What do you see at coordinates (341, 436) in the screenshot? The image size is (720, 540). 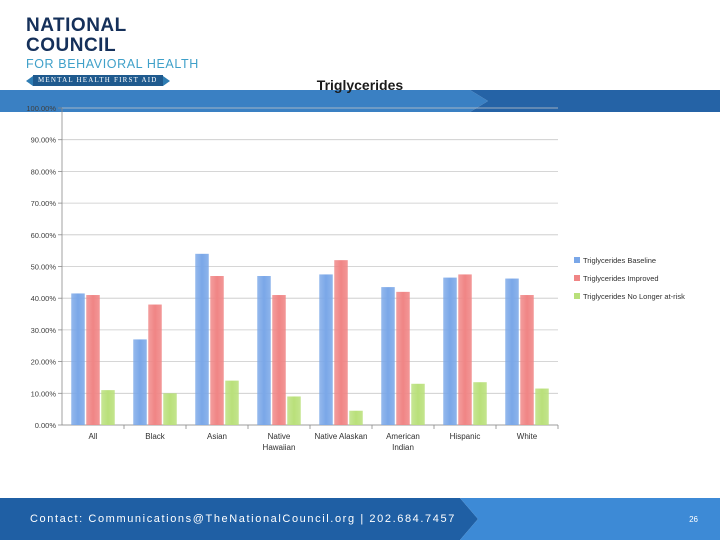 I see `x-tick-label: Native Alaskan` at bounding box center [341, 436].